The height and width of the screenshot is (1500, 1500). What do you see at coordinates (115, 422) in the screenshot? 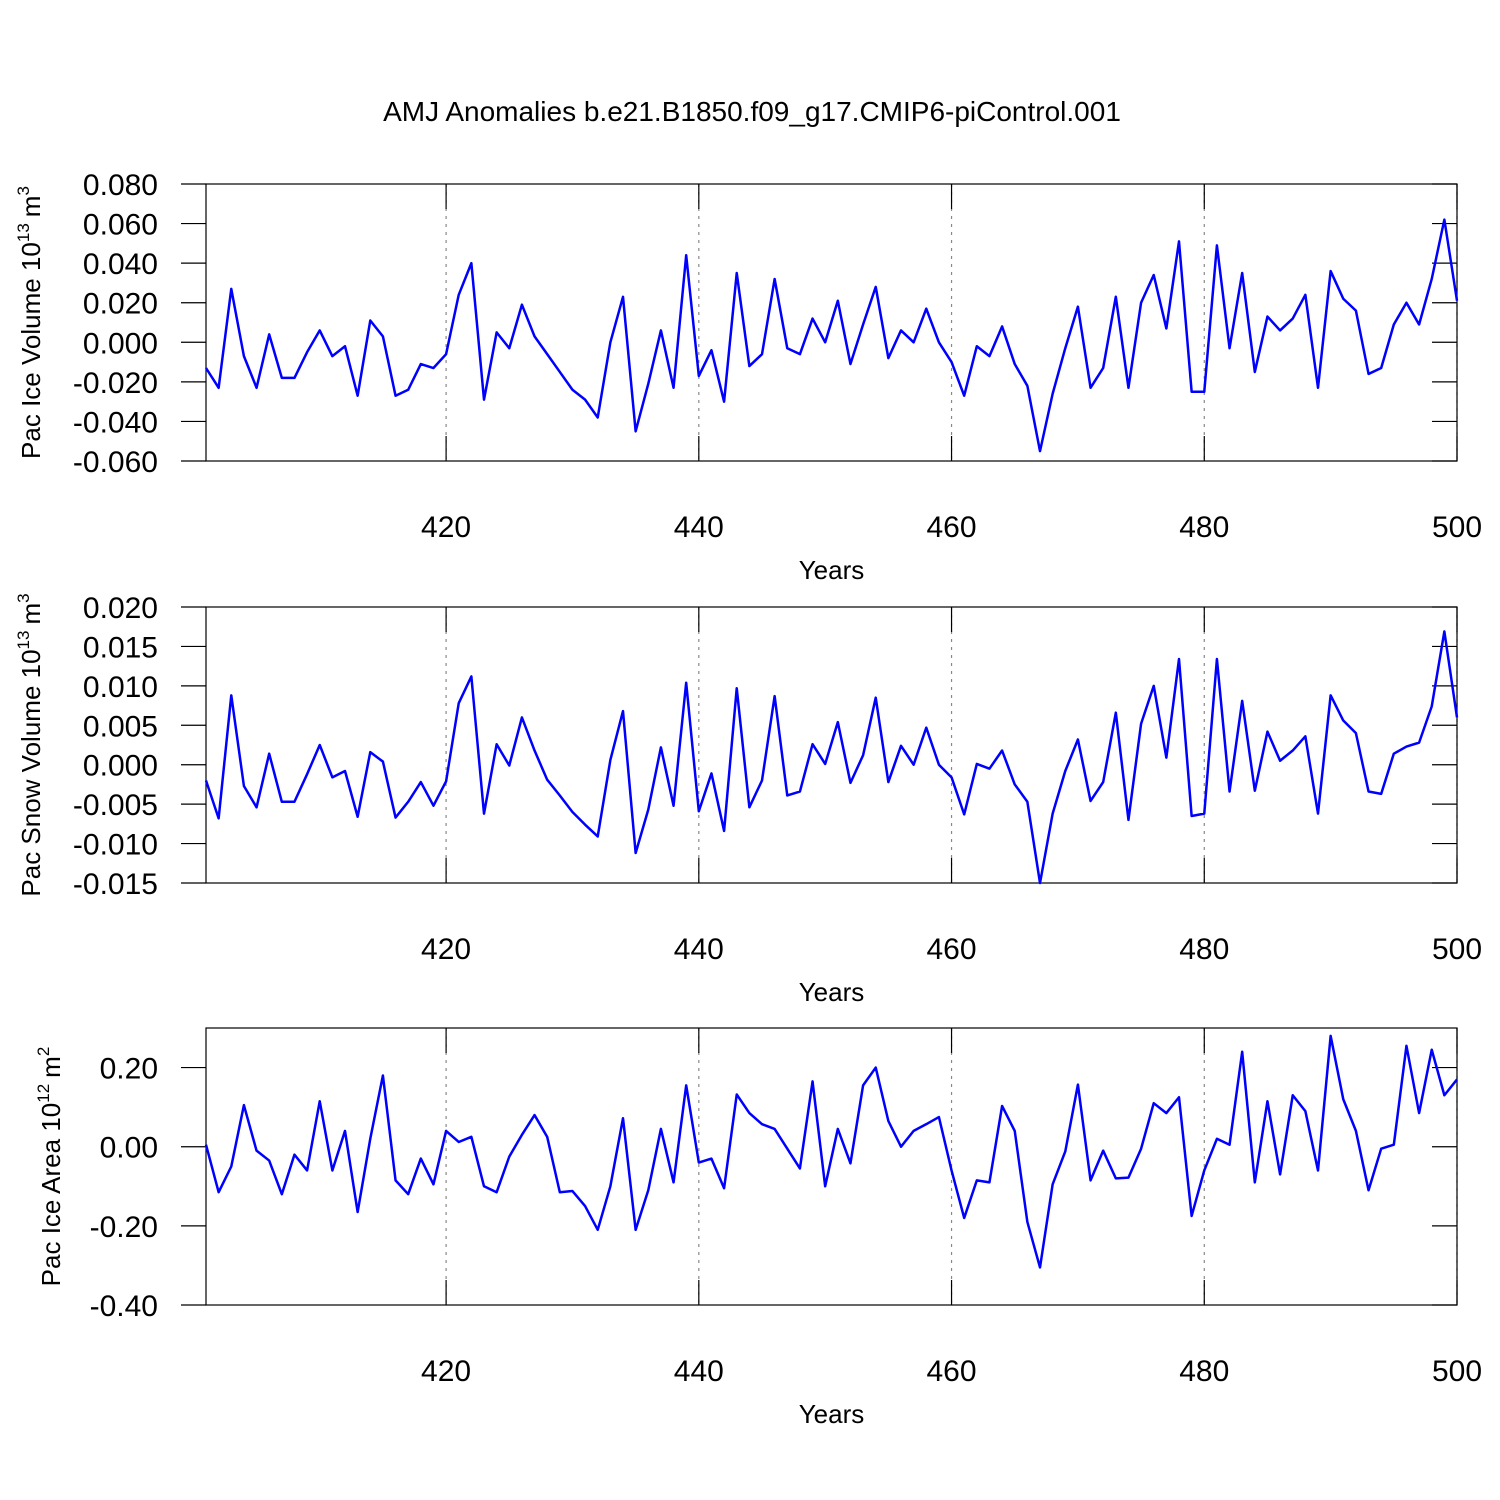
I see `y-tick-label: -0.040` at bounding box center [115, 422].